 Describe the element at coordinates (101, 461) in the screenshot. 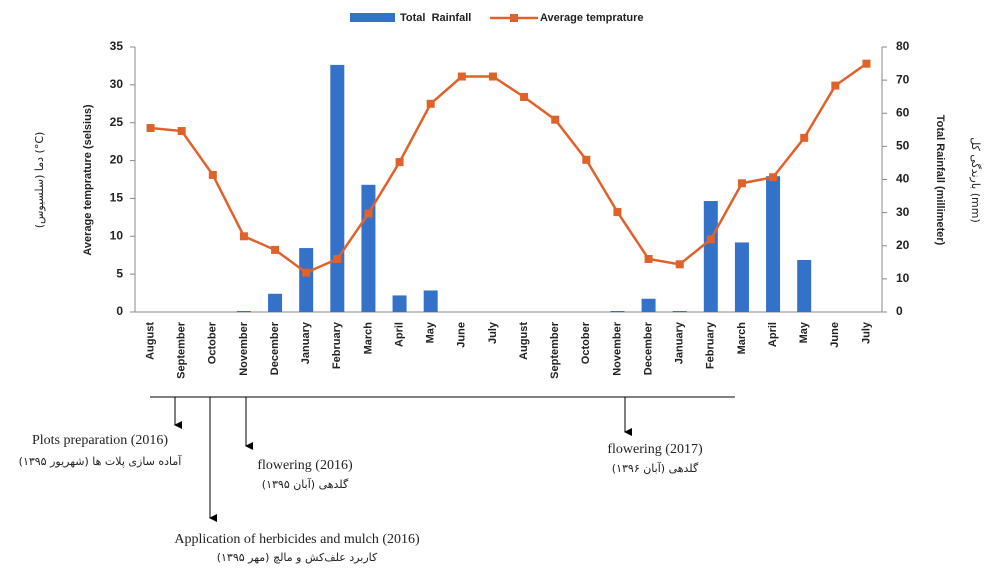

I see `annotation-fa: آماده سازی پلات ها (شهریور ۱۳۹۵)` at that location.